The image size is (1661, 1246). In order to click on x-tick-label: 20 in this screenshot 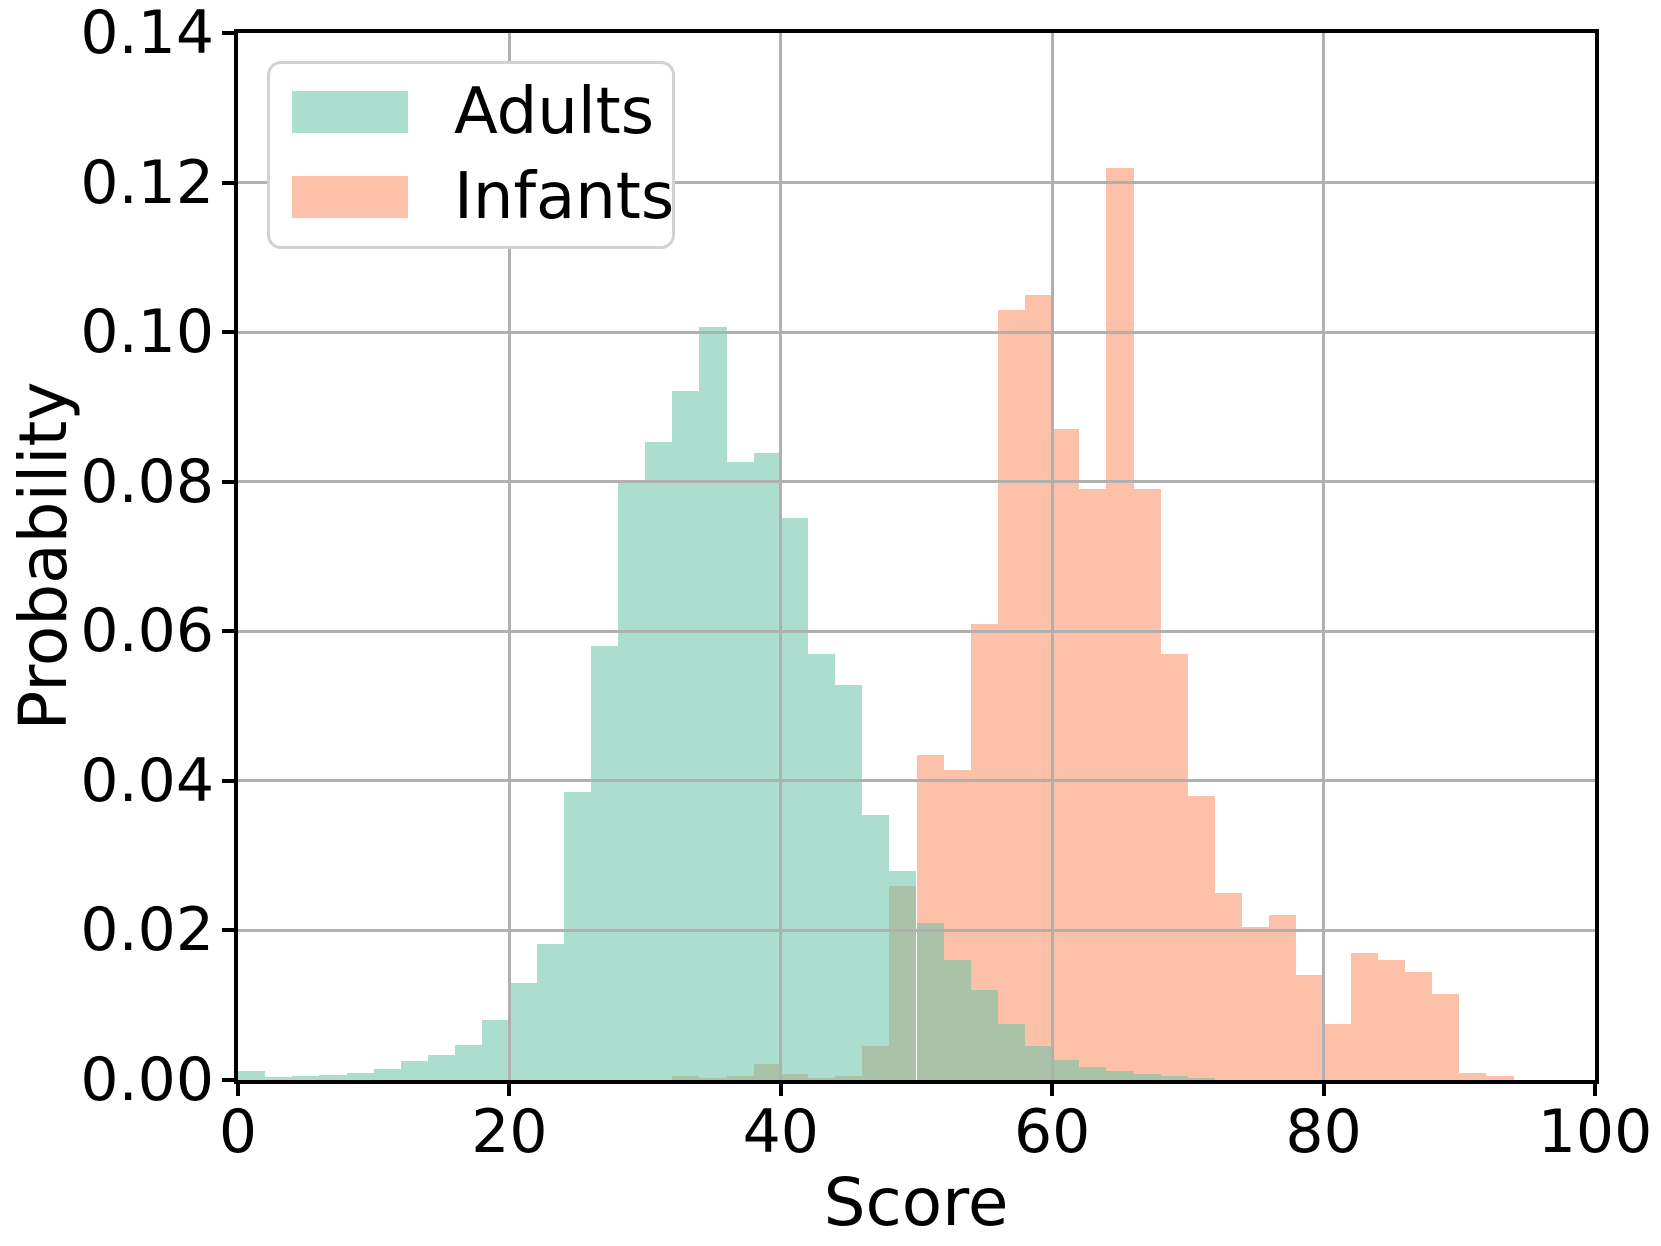, I will do `click(509, 1132)`.